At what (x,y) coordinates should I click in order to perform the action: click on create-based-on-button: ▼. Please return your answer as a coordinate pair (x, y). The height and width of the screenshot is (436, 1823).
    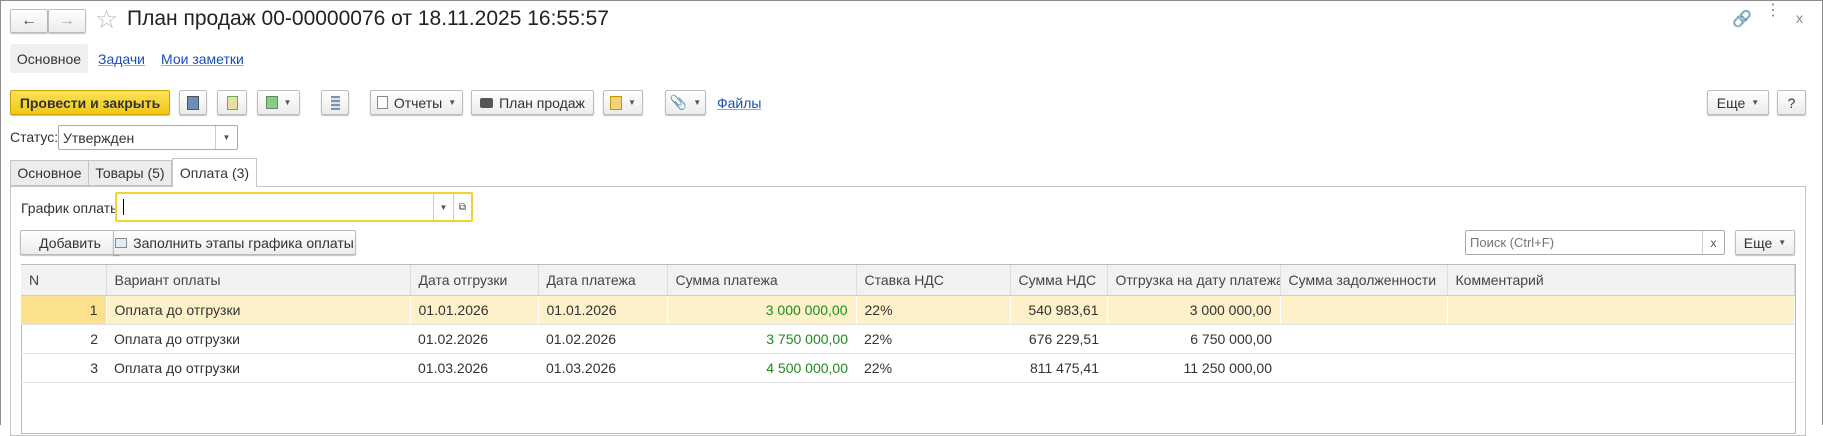
    Looking at the image, I should click on (278, 102).